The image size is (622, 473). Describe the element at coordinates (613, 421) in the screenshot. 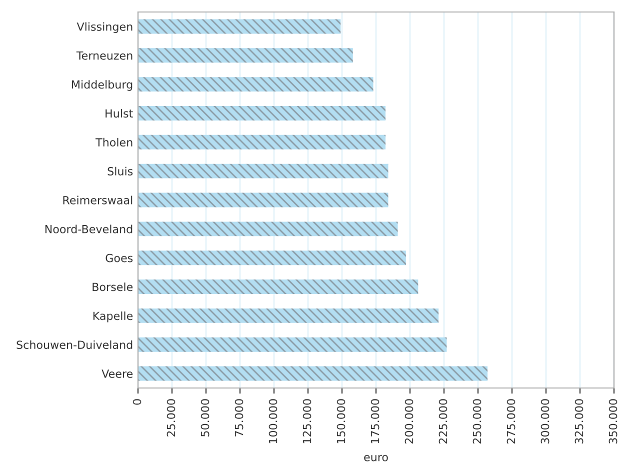

I see `x-tick-label: 350.000` at that location.